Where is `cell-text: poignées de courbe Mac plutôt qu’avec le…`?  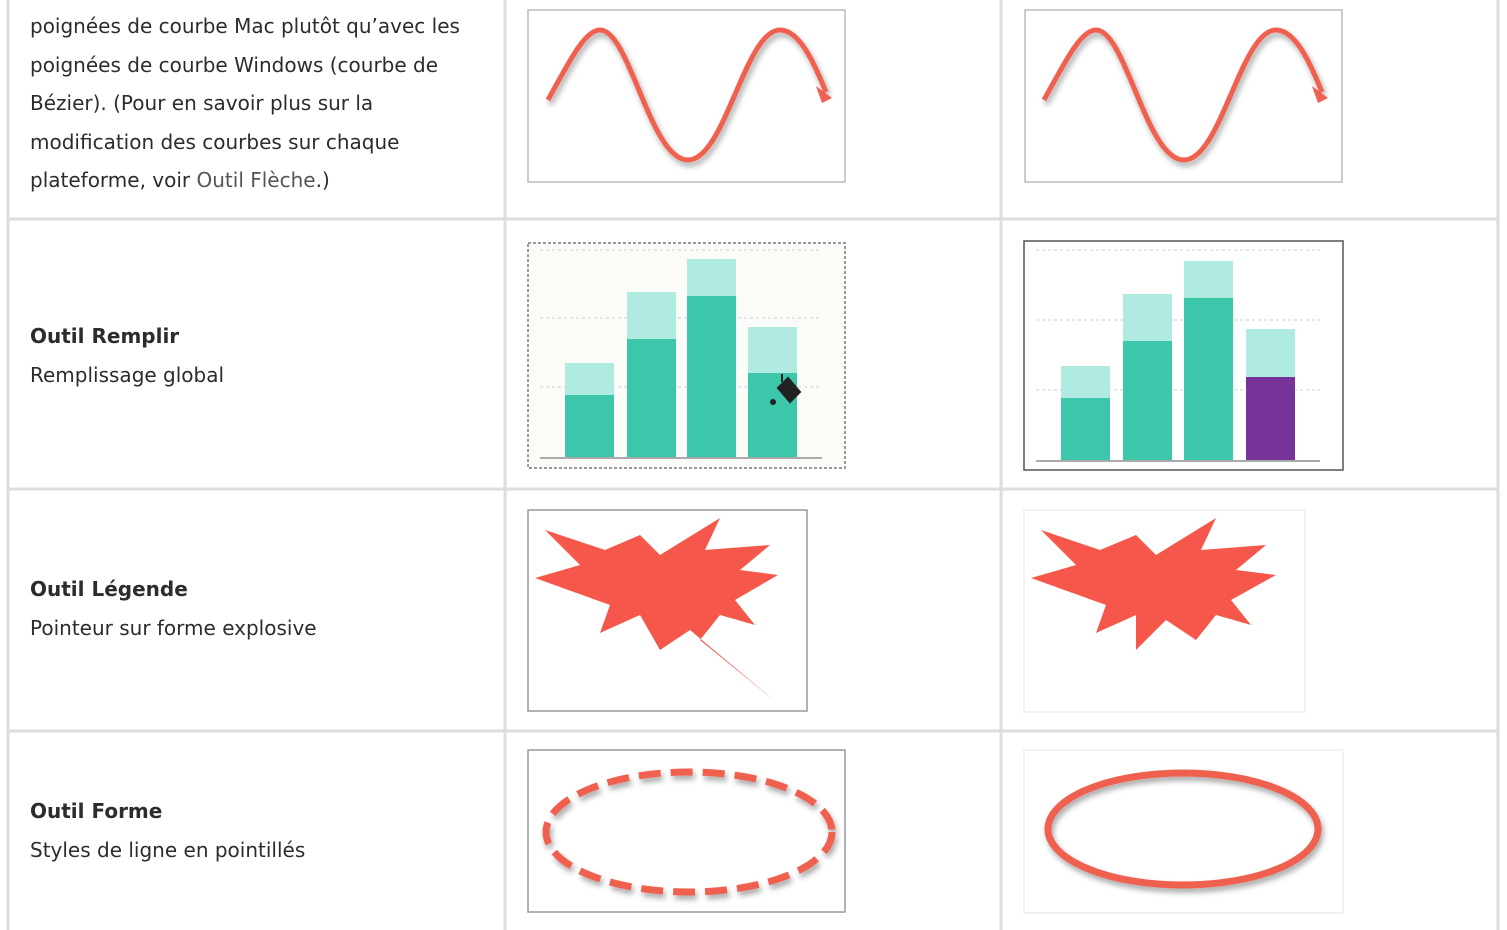
cell-text: poignées de courbe Mac plutôt qu’avec le… is located at coordinates (260, 103).